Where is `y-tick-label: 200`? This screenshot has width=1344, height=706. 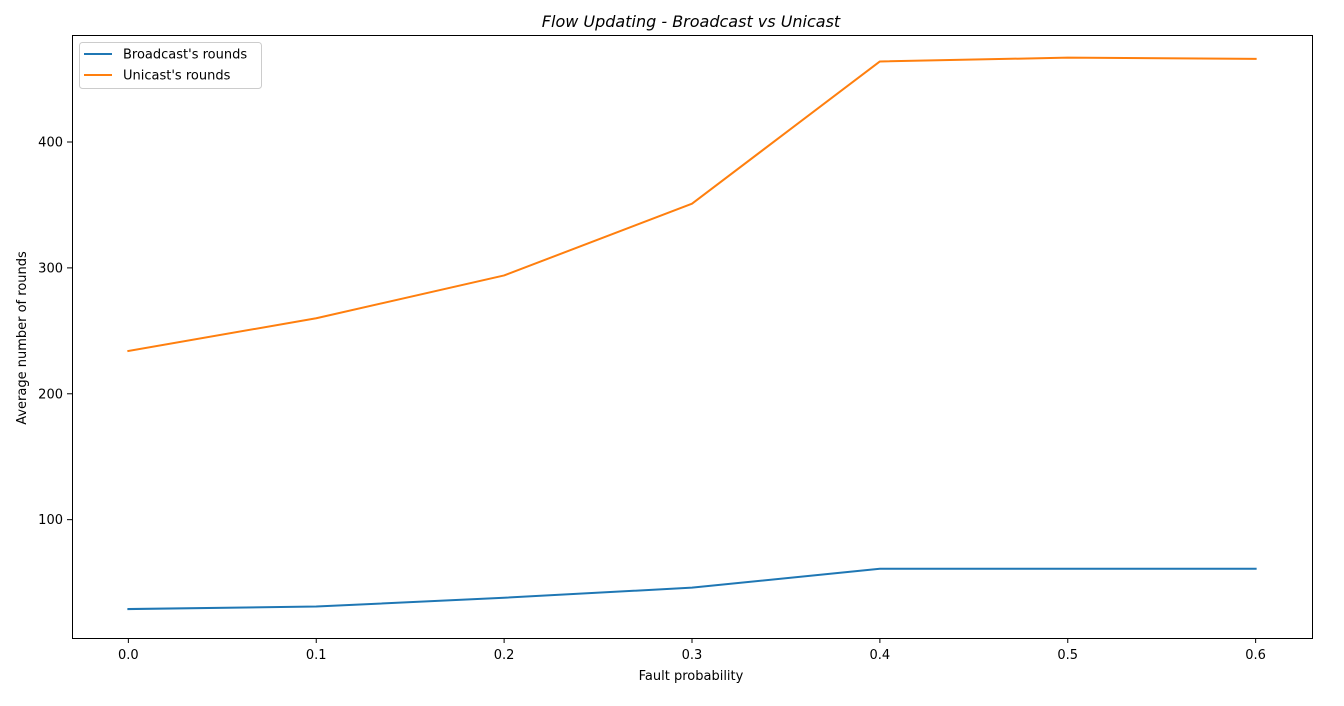 y-tick-label: 200 is located at coordinates (50, 394).